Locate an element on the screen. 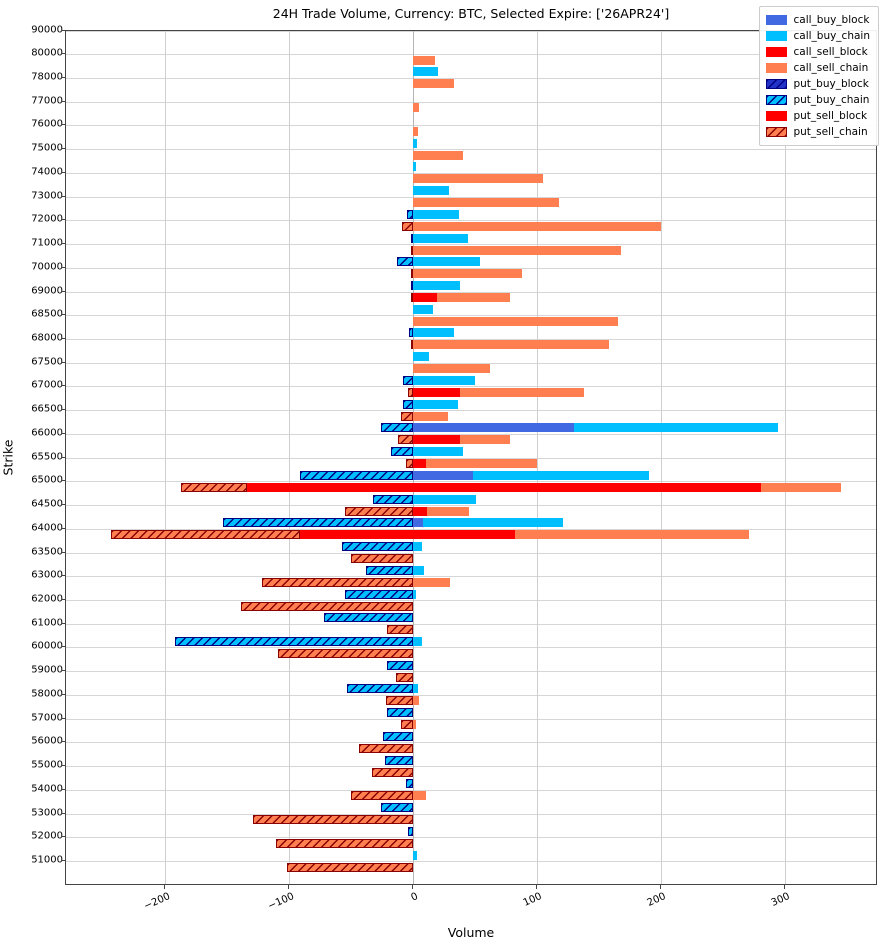 This screenshot has height=949, width=885. legend-label: call_buy_chain is located at coordinates (831, 36).